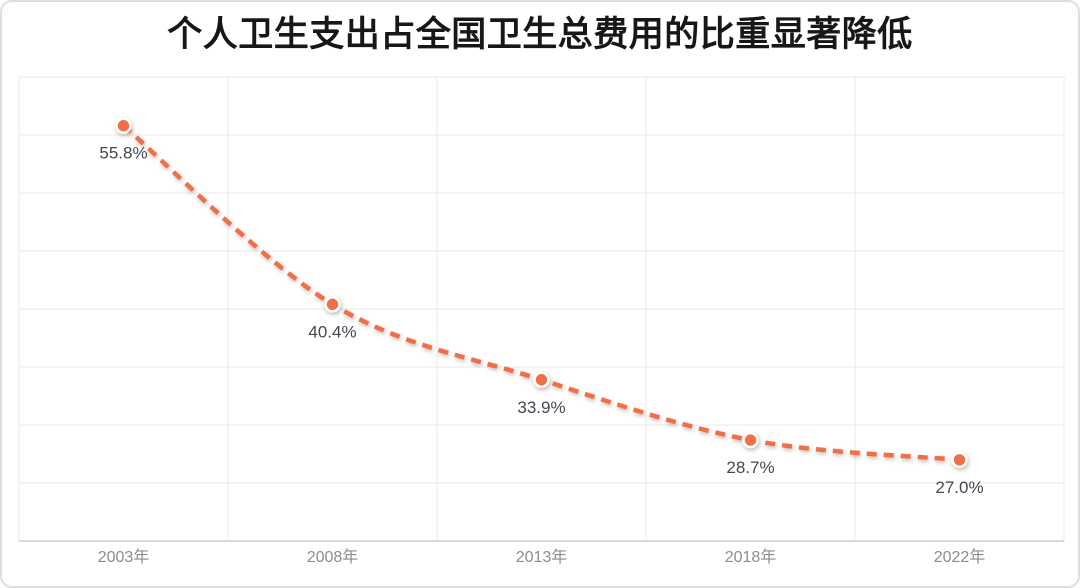  I want to click on data-label: 27.0%, so click(959, 487).